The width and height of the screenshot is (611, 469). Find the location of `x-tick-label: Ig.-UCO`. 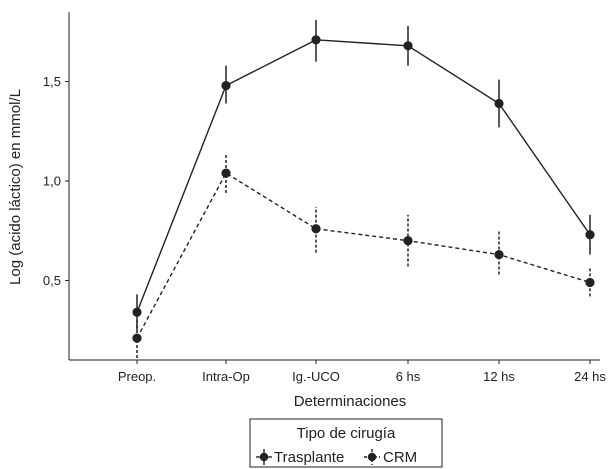

x-tick-label: Ig.-UCO is located at coordinates (316, 376).